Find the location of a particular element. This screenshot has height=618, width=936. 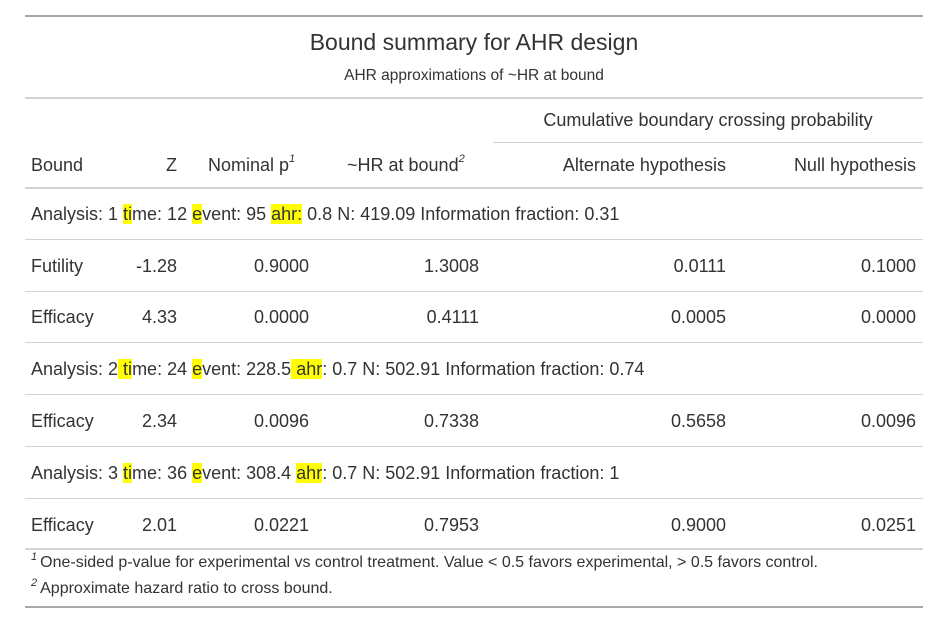

col-header-null-label: Null hypothesis is located at coordinates (854, 165).